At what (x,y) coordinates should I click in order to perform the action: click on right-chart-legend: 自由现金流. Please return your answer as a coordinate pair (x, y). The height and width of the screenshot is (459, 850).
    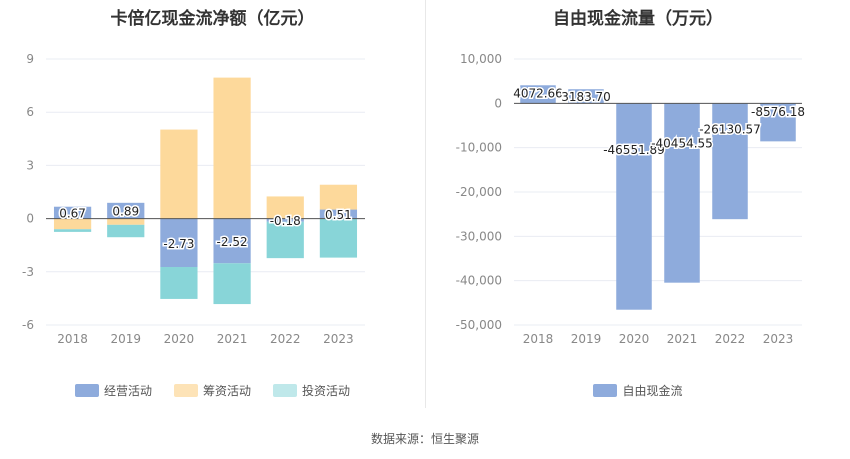
    Looking at the image, I should click on (638, 390).